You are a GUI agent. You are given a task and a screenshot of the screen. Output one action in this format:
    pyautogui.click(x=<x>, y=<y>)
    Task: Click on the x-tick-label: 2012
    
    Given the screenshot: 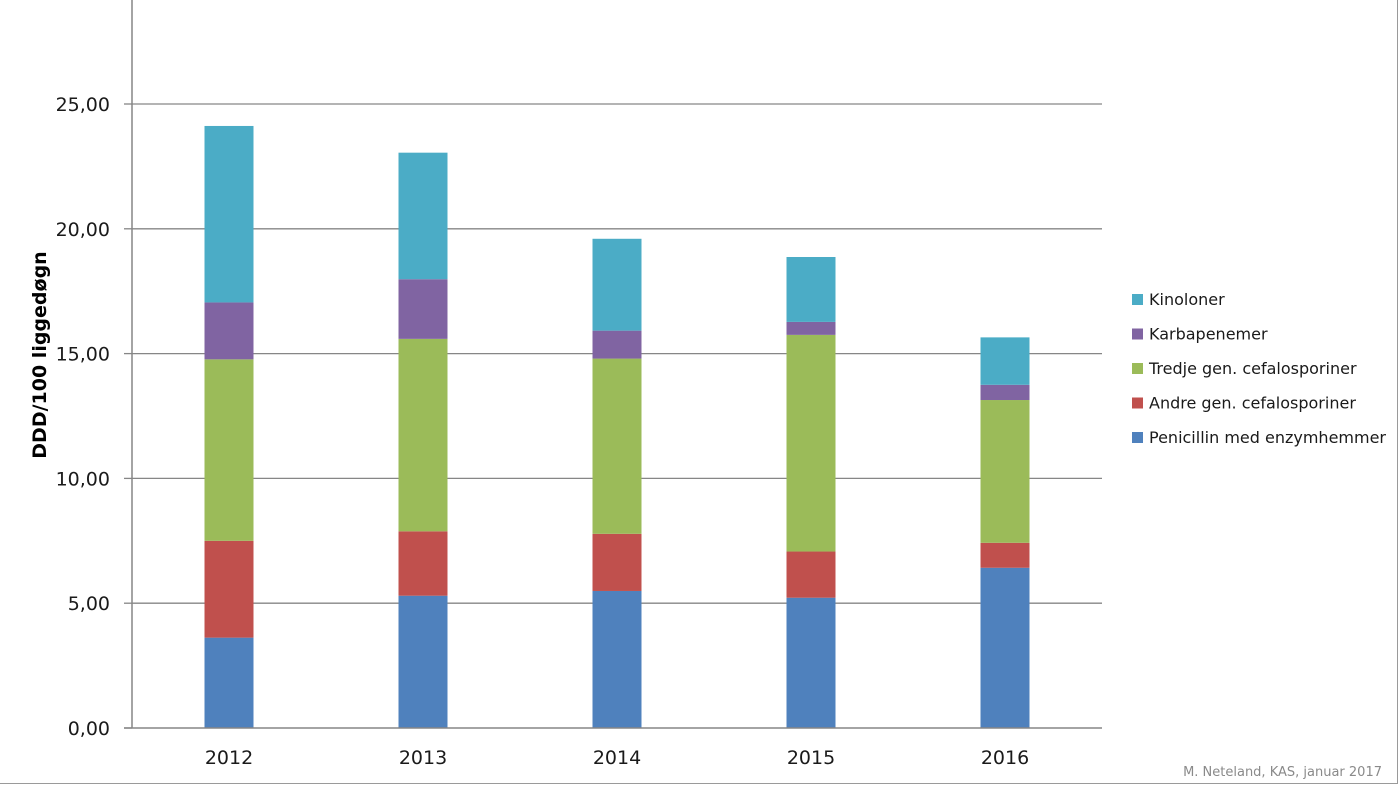 What is the action you would take?
    pyautogui.click(x=229, y=758)
    